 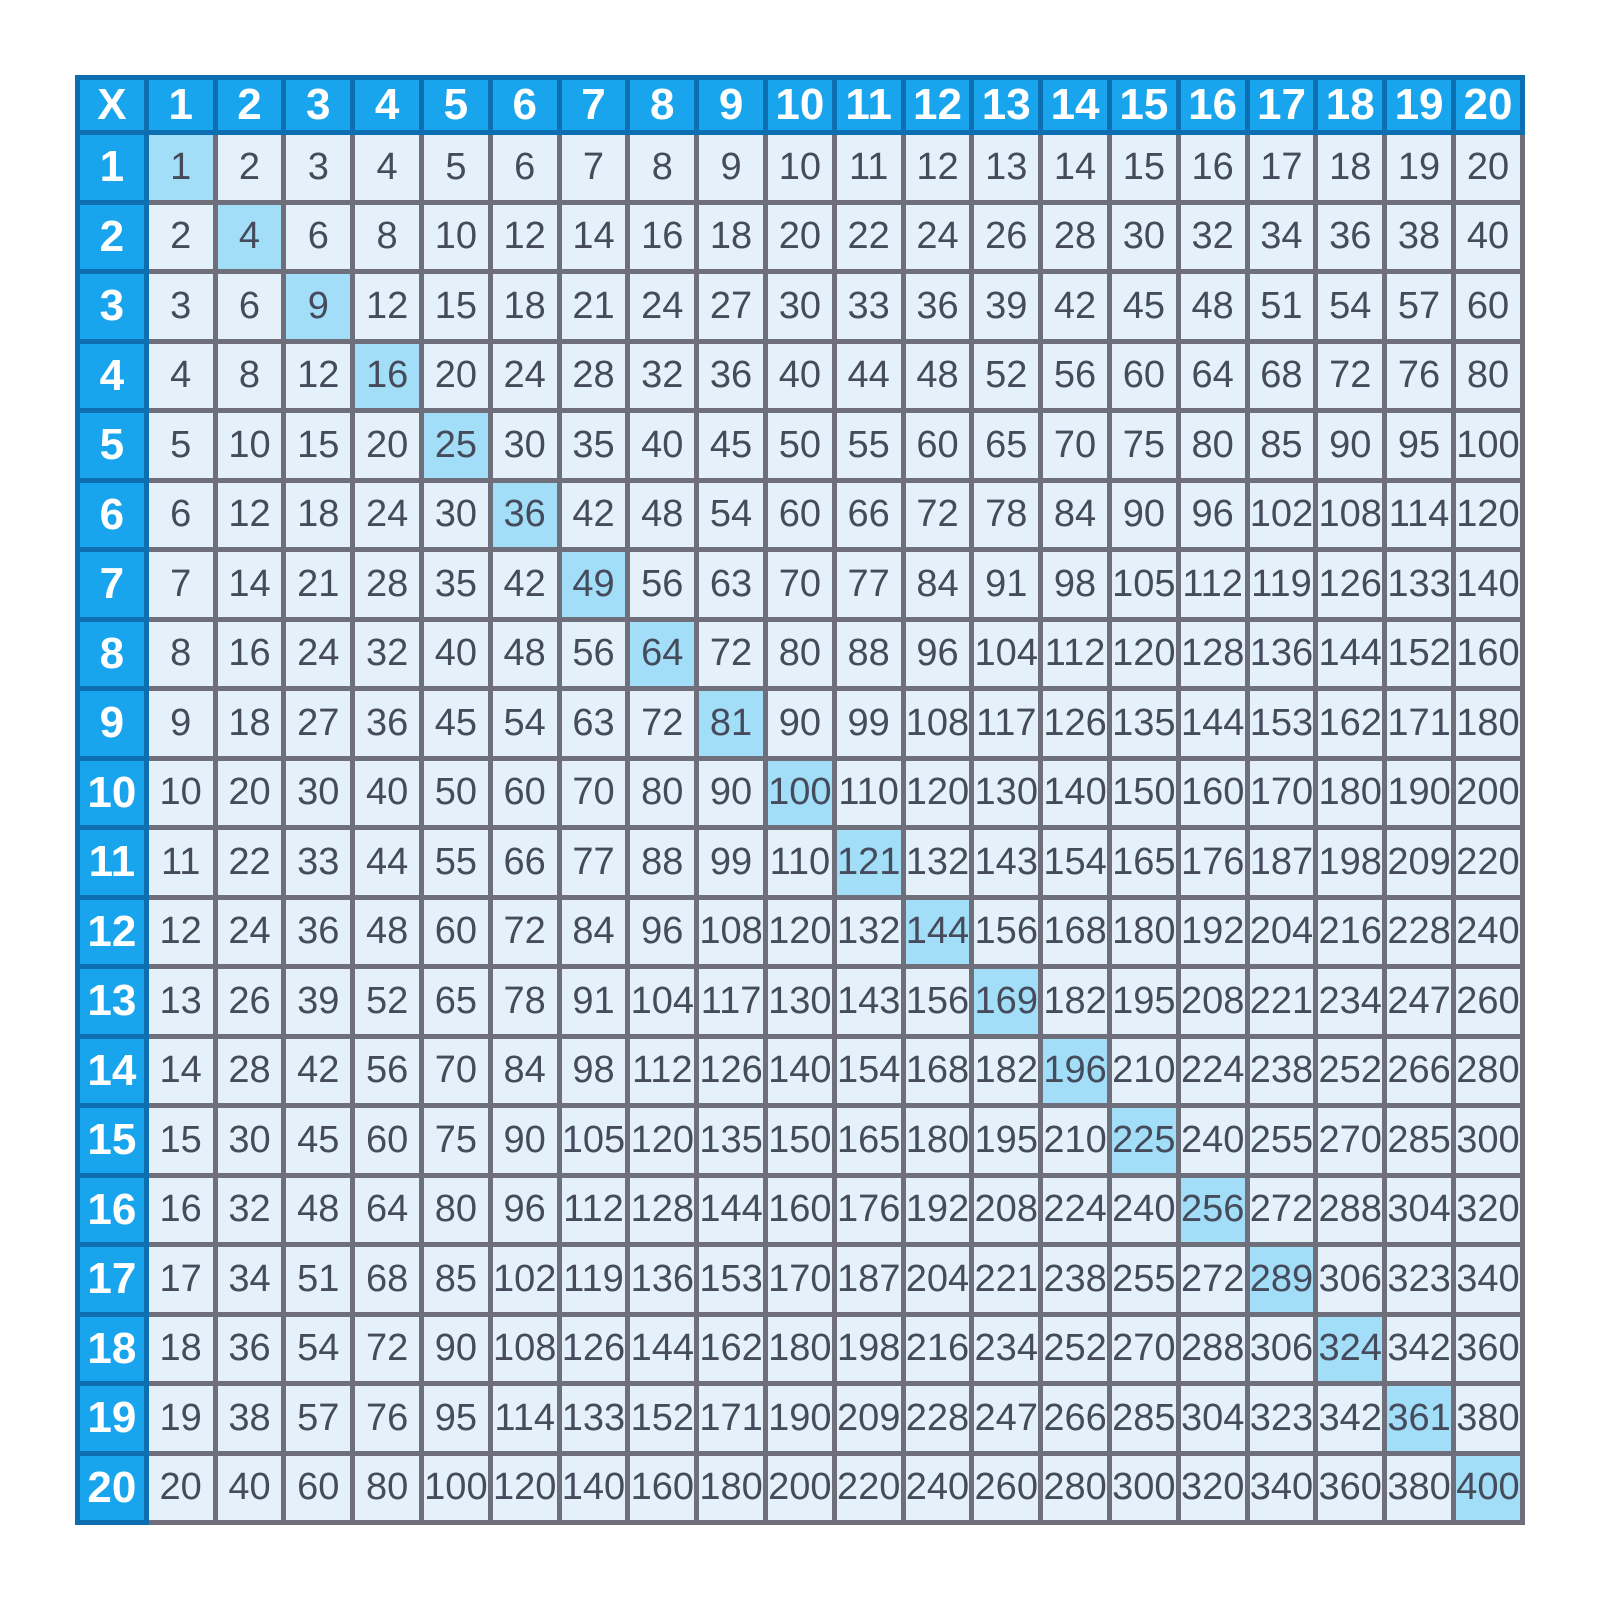 I want to click on product-cell: 51, so click(x=1281, y=306).